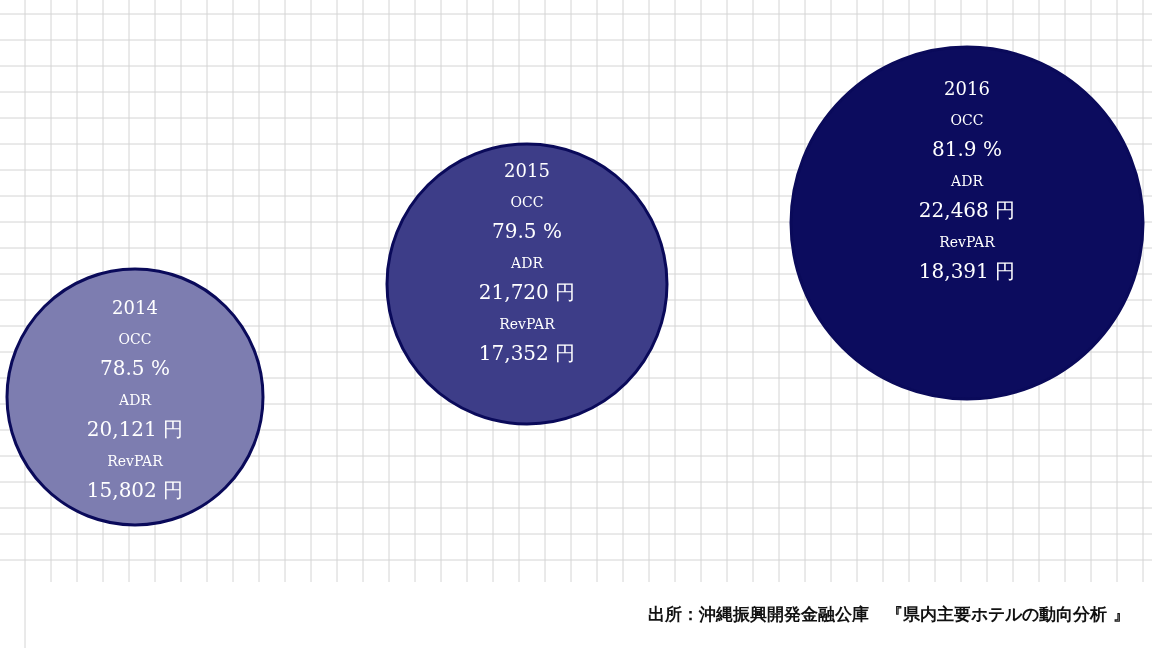 The height and width of the screenshot is (648, 1152). Describe the element at coordinates (967, 270) in the screenshot. I see `data-label: 18,391 円` at that location.